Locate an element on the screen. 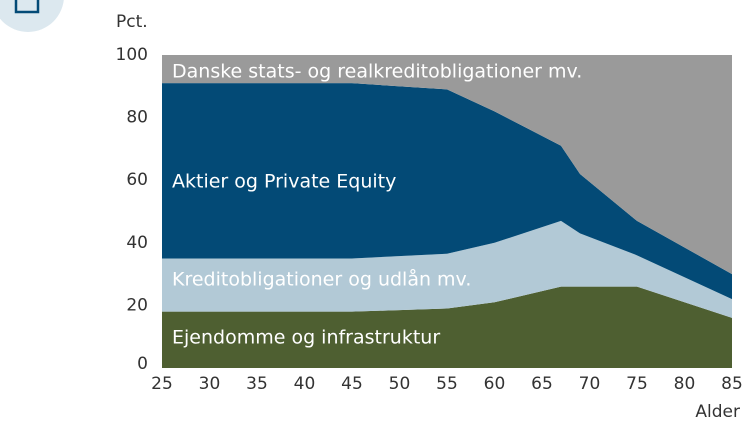 This screenshot has width=748, height=426. x-tick-label: 25 is located at coordinates (162, 384).